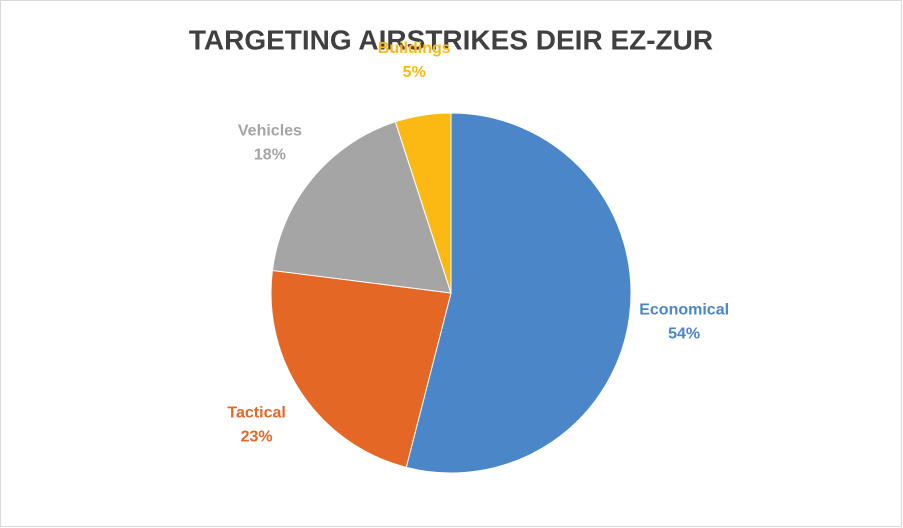 Image resolution: width=903 pixels, height=528 pixels. I want to click on slice-value-label: 18%, so click(270, 154).